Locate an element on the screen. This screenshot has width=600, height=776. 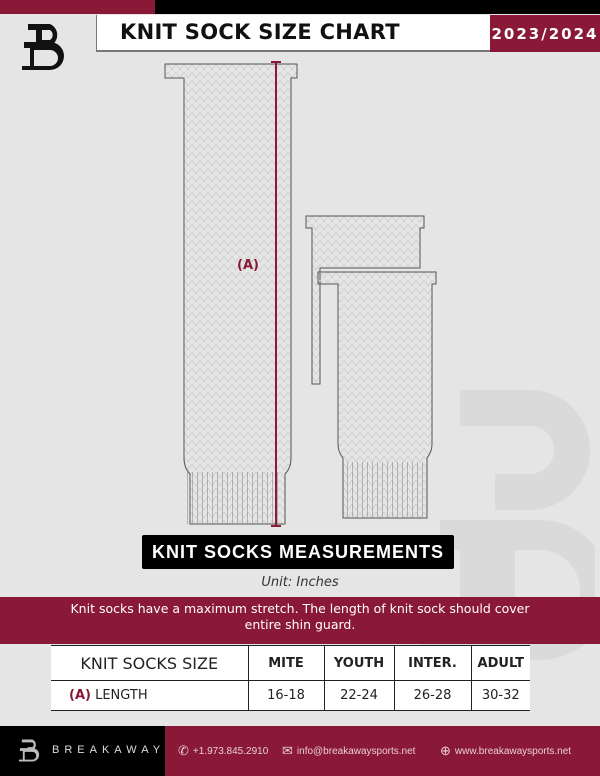
header-mite: MITE is located at coordinates (286, 663).